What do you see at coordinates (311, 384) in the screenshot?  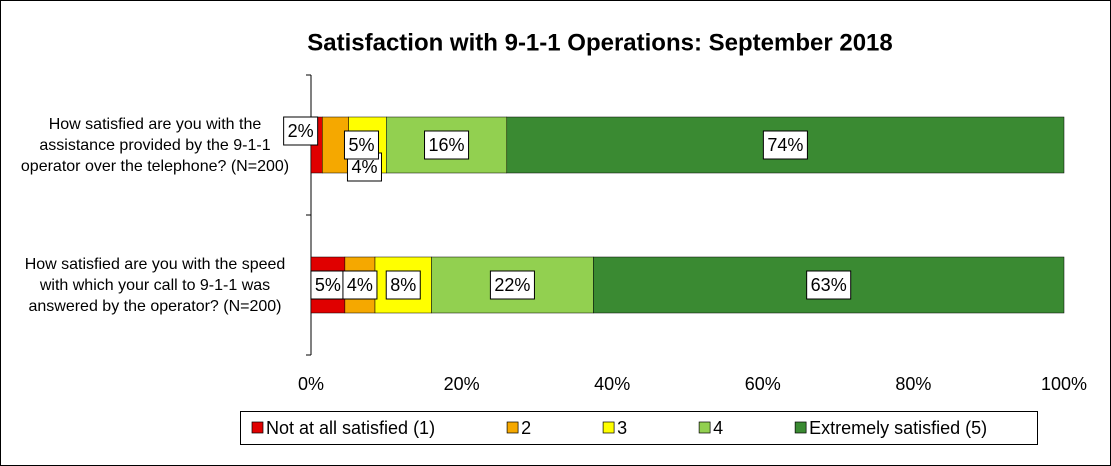 I see `x-tick-label: 0%` at bounding box center [311, 384].